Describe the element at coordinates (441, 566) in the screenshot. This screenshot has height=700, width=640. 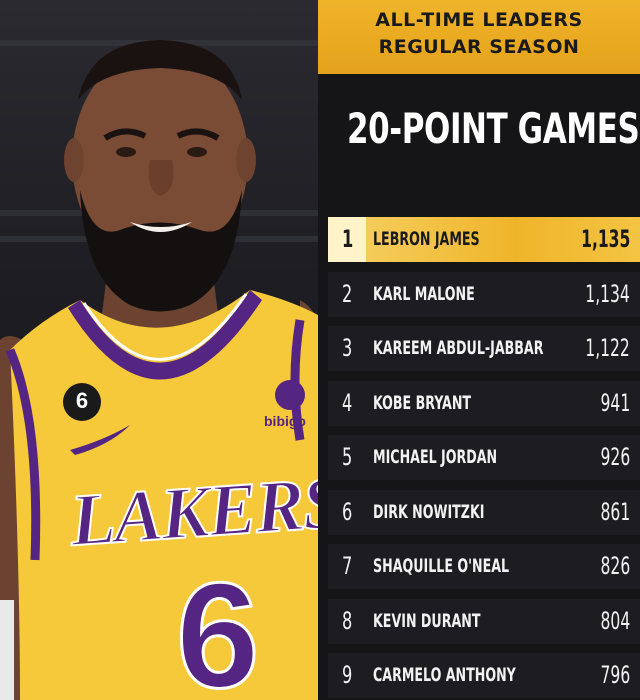
I see `leader-name: SHAQUILLE O'NEAL` at that location.